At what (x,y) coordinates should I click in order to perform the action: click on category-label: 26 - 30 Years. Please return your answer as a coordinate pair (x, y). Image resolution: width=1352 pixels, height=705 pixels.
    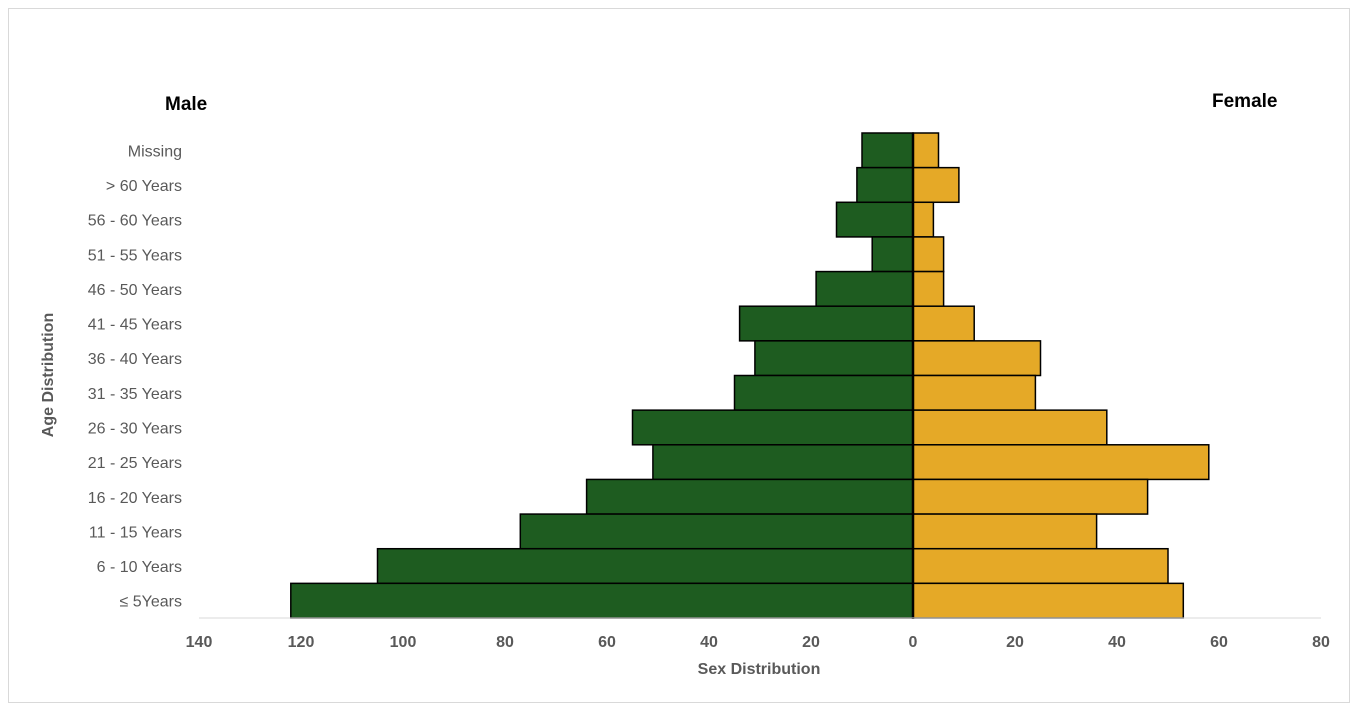
    Looking at the image, I should click on (135, 428).